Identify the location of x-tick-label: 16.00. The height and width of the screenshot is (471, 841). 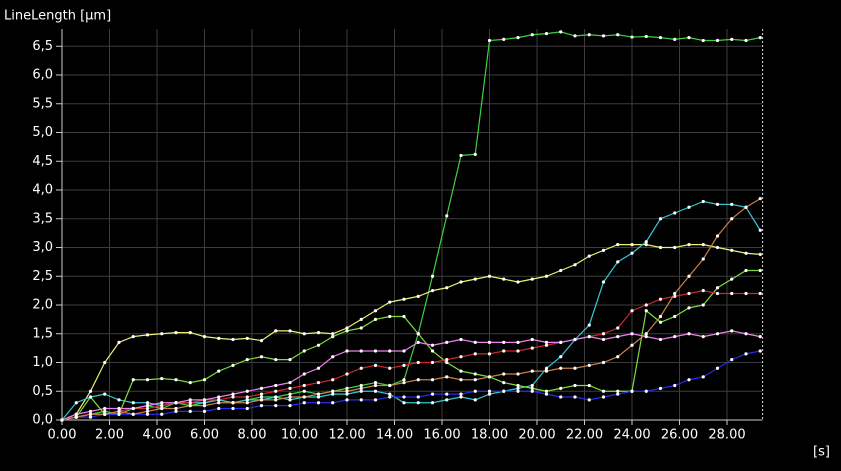
(441, 435).